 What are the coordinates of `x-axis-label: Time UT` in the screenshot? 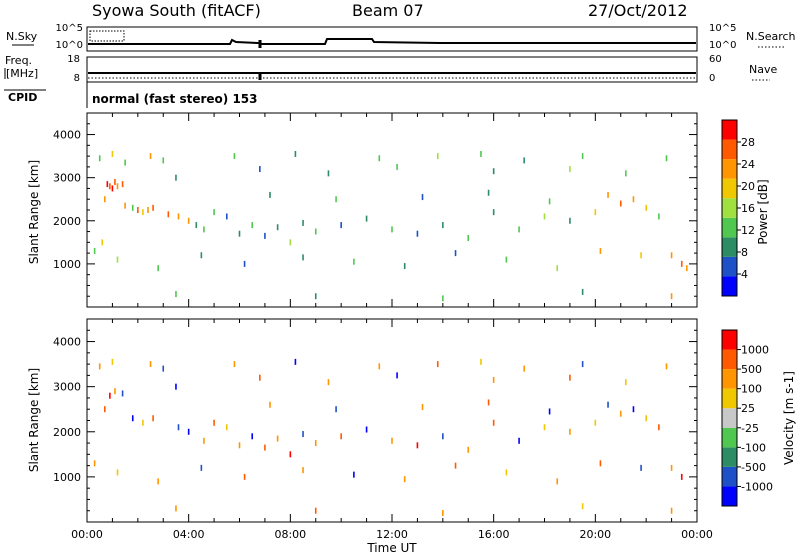 It's located at (391, 547).